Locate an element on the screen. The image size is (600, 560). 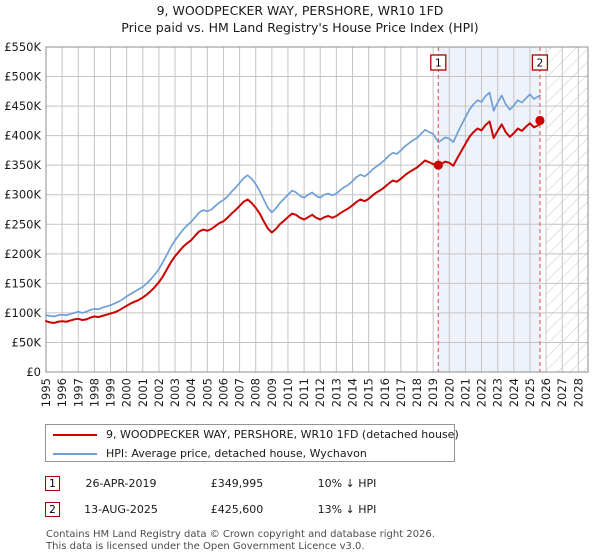
x-axis-tick-label: 2023 is located at coordinates (498, 392).